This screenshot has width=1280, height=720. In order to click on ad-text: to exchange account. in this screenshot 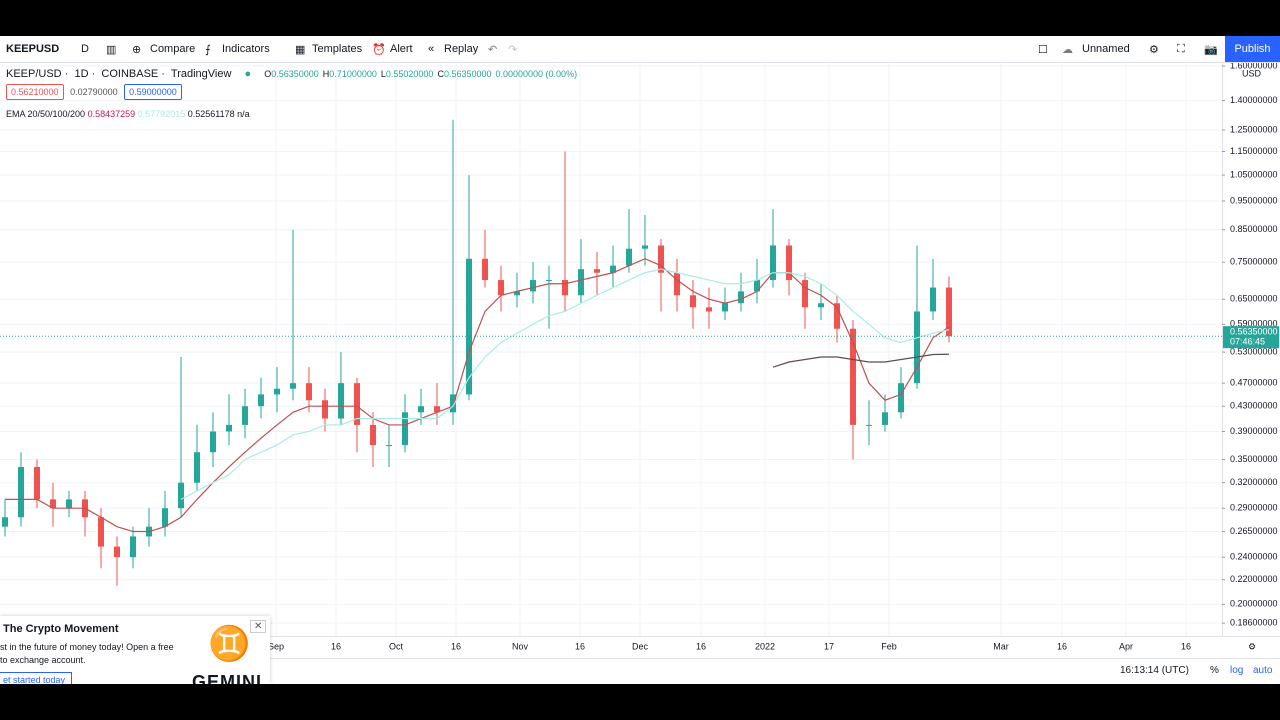, I will do `click(43, 660)`.